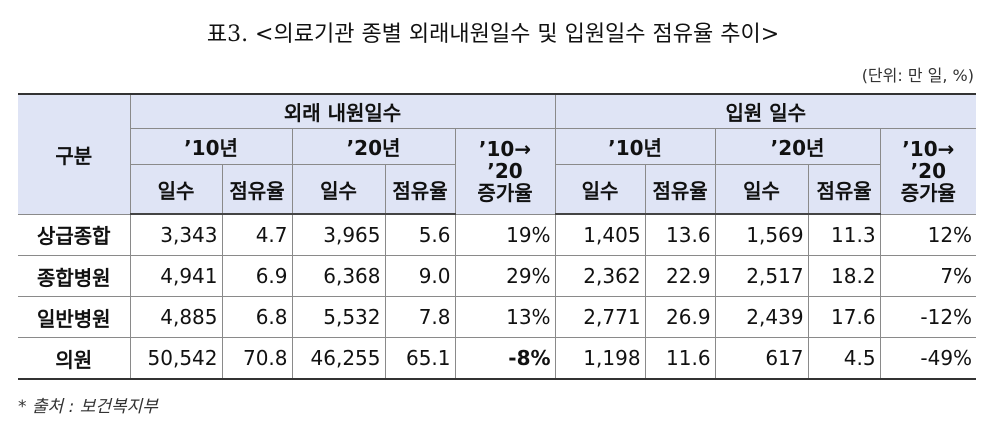  I want to click on data-cell: 13.6, so click(680, 234).